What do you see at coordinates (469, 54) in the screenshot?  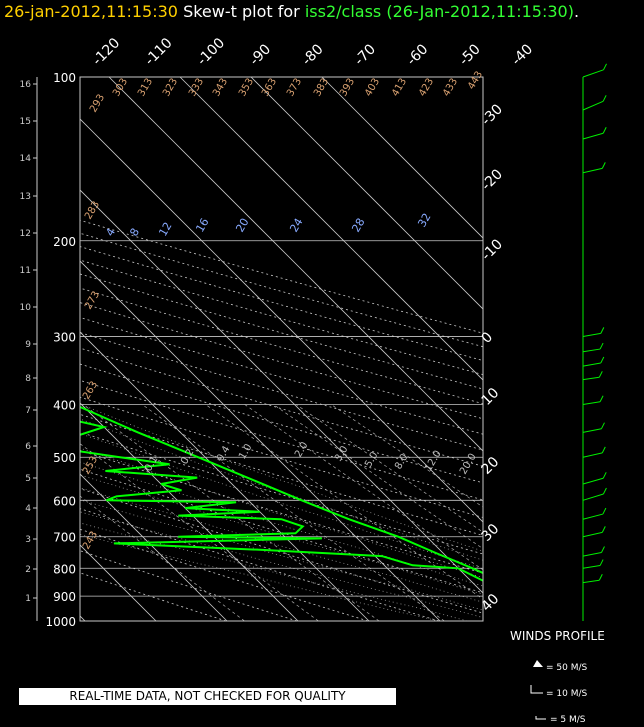 I see `top-temp-label: -50` at bounding box center [469, 54].